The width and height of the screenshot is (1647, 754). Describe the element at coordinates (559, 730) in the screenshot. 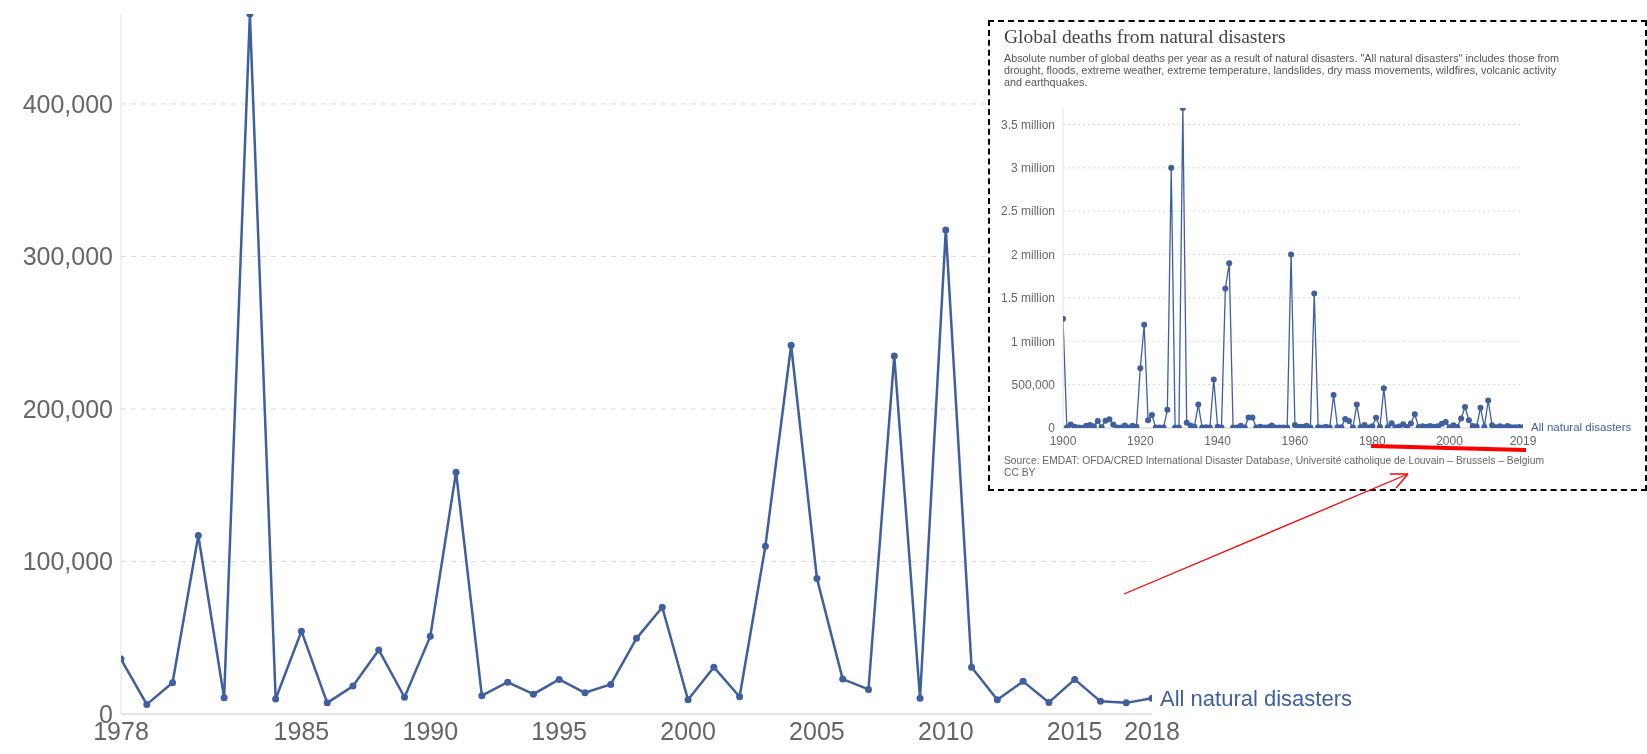

I see `x-tick-label: 1995` at that location.